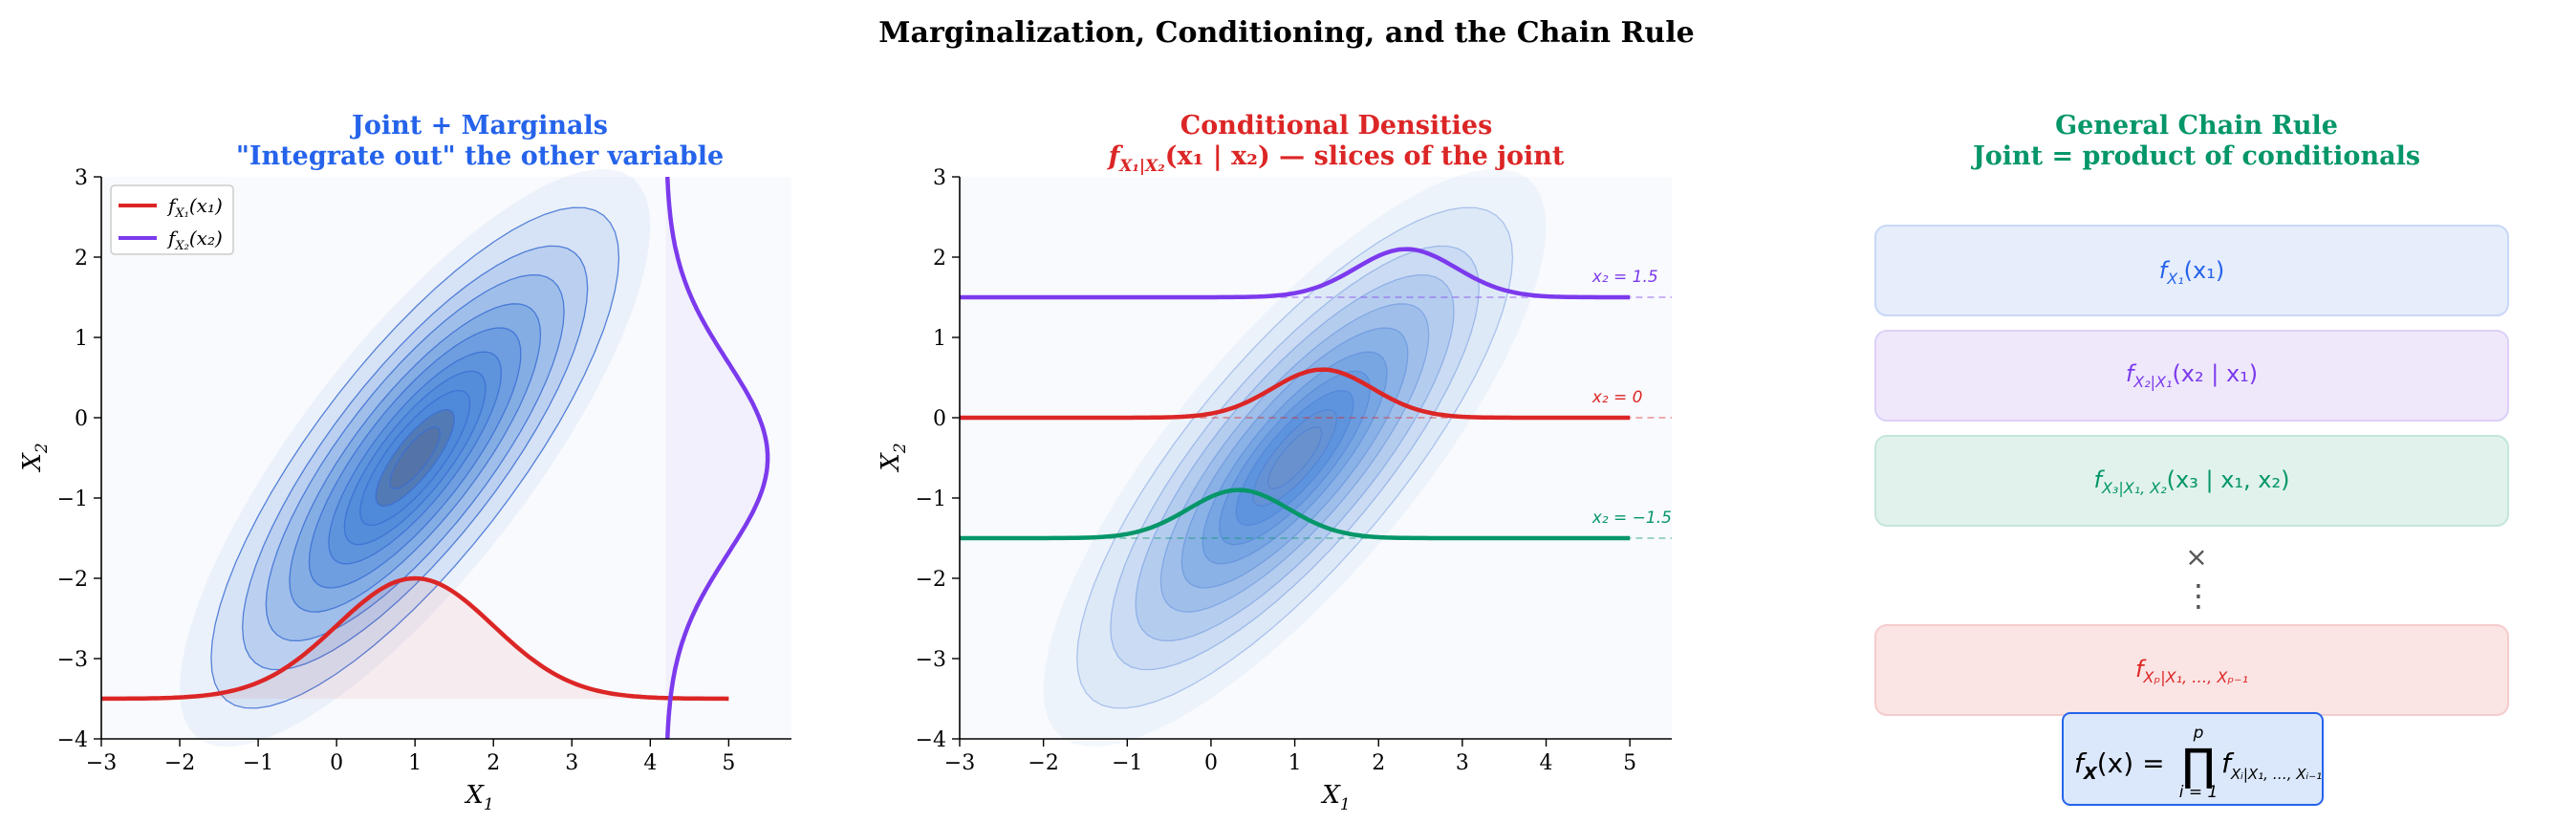  I want to click on panel2-ytick-label: −4, so click(931, 740).